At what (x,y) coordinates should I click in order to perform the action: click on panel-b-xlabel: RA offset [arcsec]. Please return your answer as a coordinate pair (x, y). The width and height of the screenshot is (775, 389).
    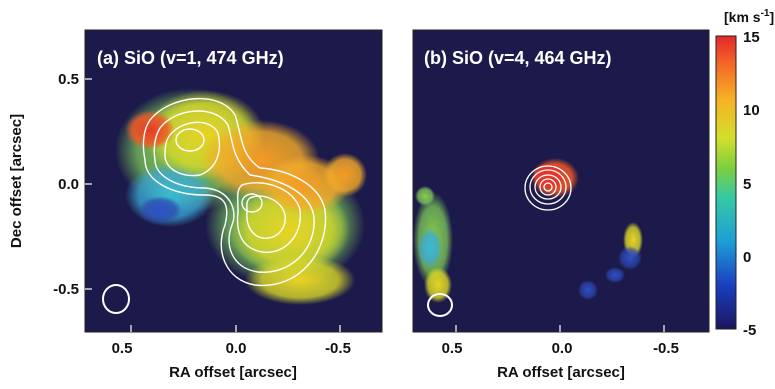
    Looking at the image, I should click on (561, 372).